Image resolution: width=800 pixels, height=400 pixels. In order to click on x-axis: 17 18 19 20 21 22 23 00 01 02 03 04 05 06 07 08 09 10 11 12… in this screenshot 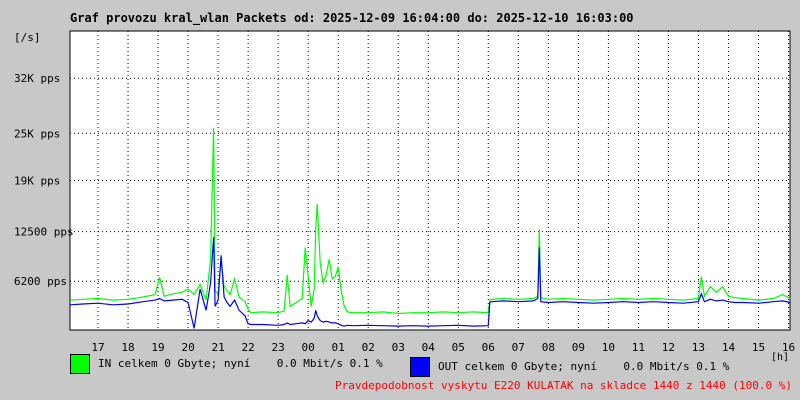, I will do `click(443, 347)`.